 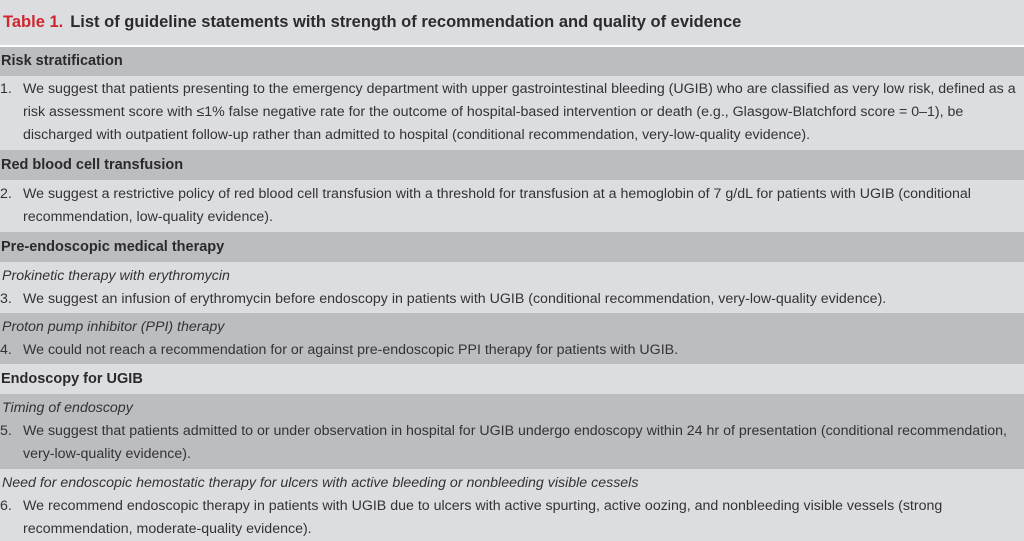 What do you see at coordinates (6, 431) in the screenshot?
I see `item-number: 5.` at bounding box center [6, 431].